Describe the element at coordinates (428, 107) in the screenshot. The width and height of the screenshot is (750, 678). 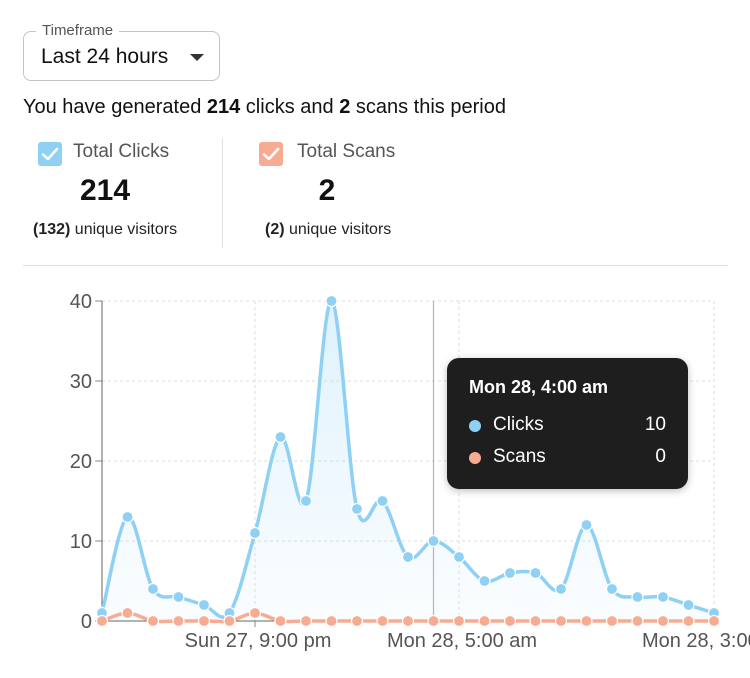
I see `summary-suffix: scans this period` at that location.